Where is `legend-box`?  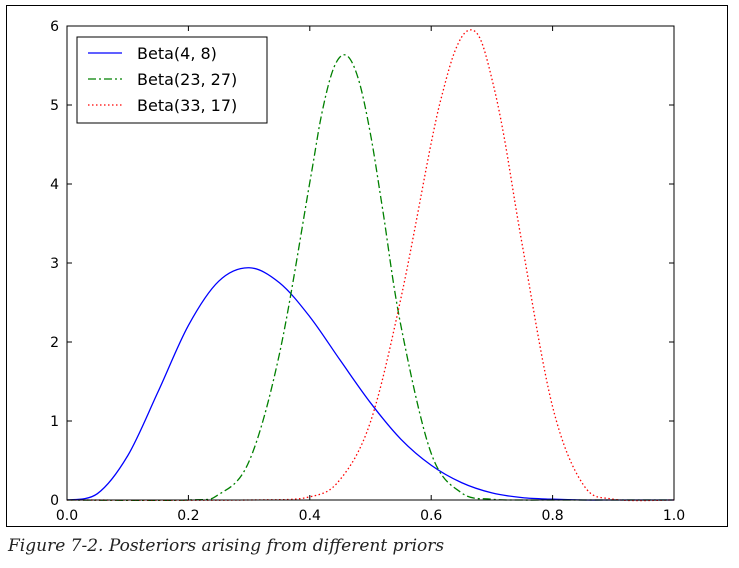
legend-box is located at coordinates (172, 80).